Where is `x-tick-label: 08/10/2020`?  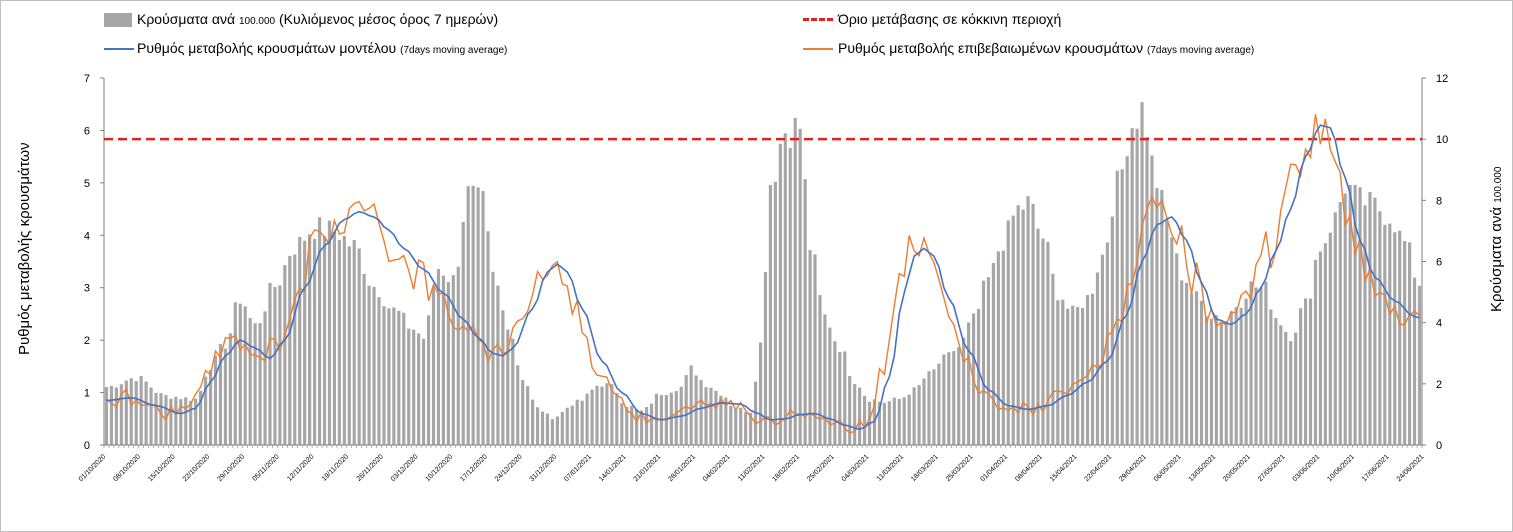
x-tick-label: 08/10/2020 is located at coordinates (127, 468).